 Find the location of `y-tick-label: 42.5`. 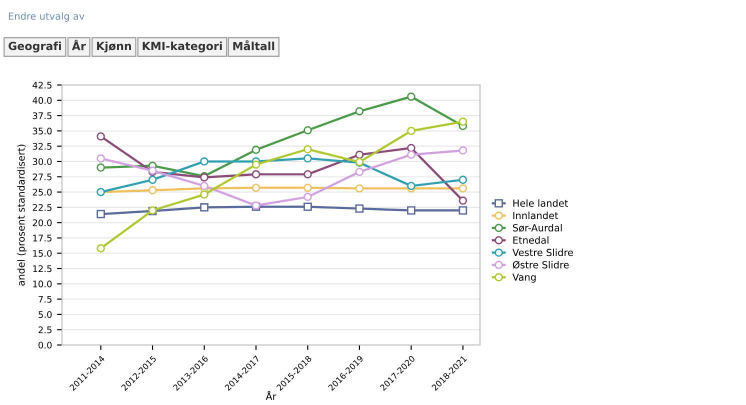

y-tick-label: 42.5 is located at coordinates (42, 85).